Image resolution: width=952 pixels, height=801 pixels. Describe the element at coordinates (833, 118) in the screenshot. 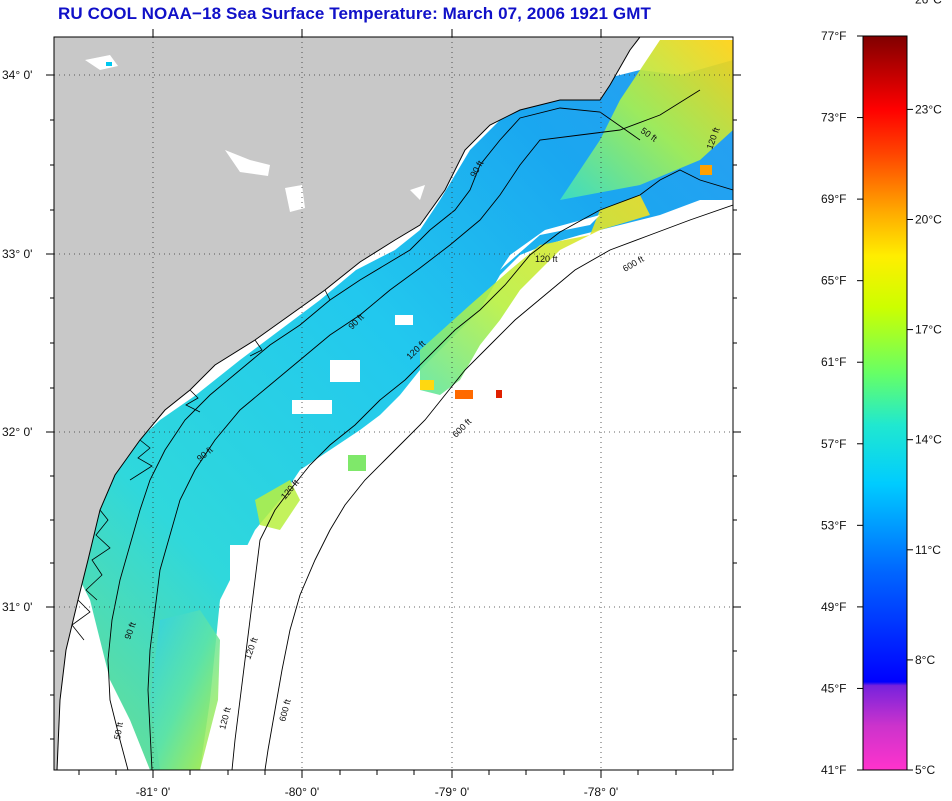

I see `colorbar-label-f: 73°F` at that location.